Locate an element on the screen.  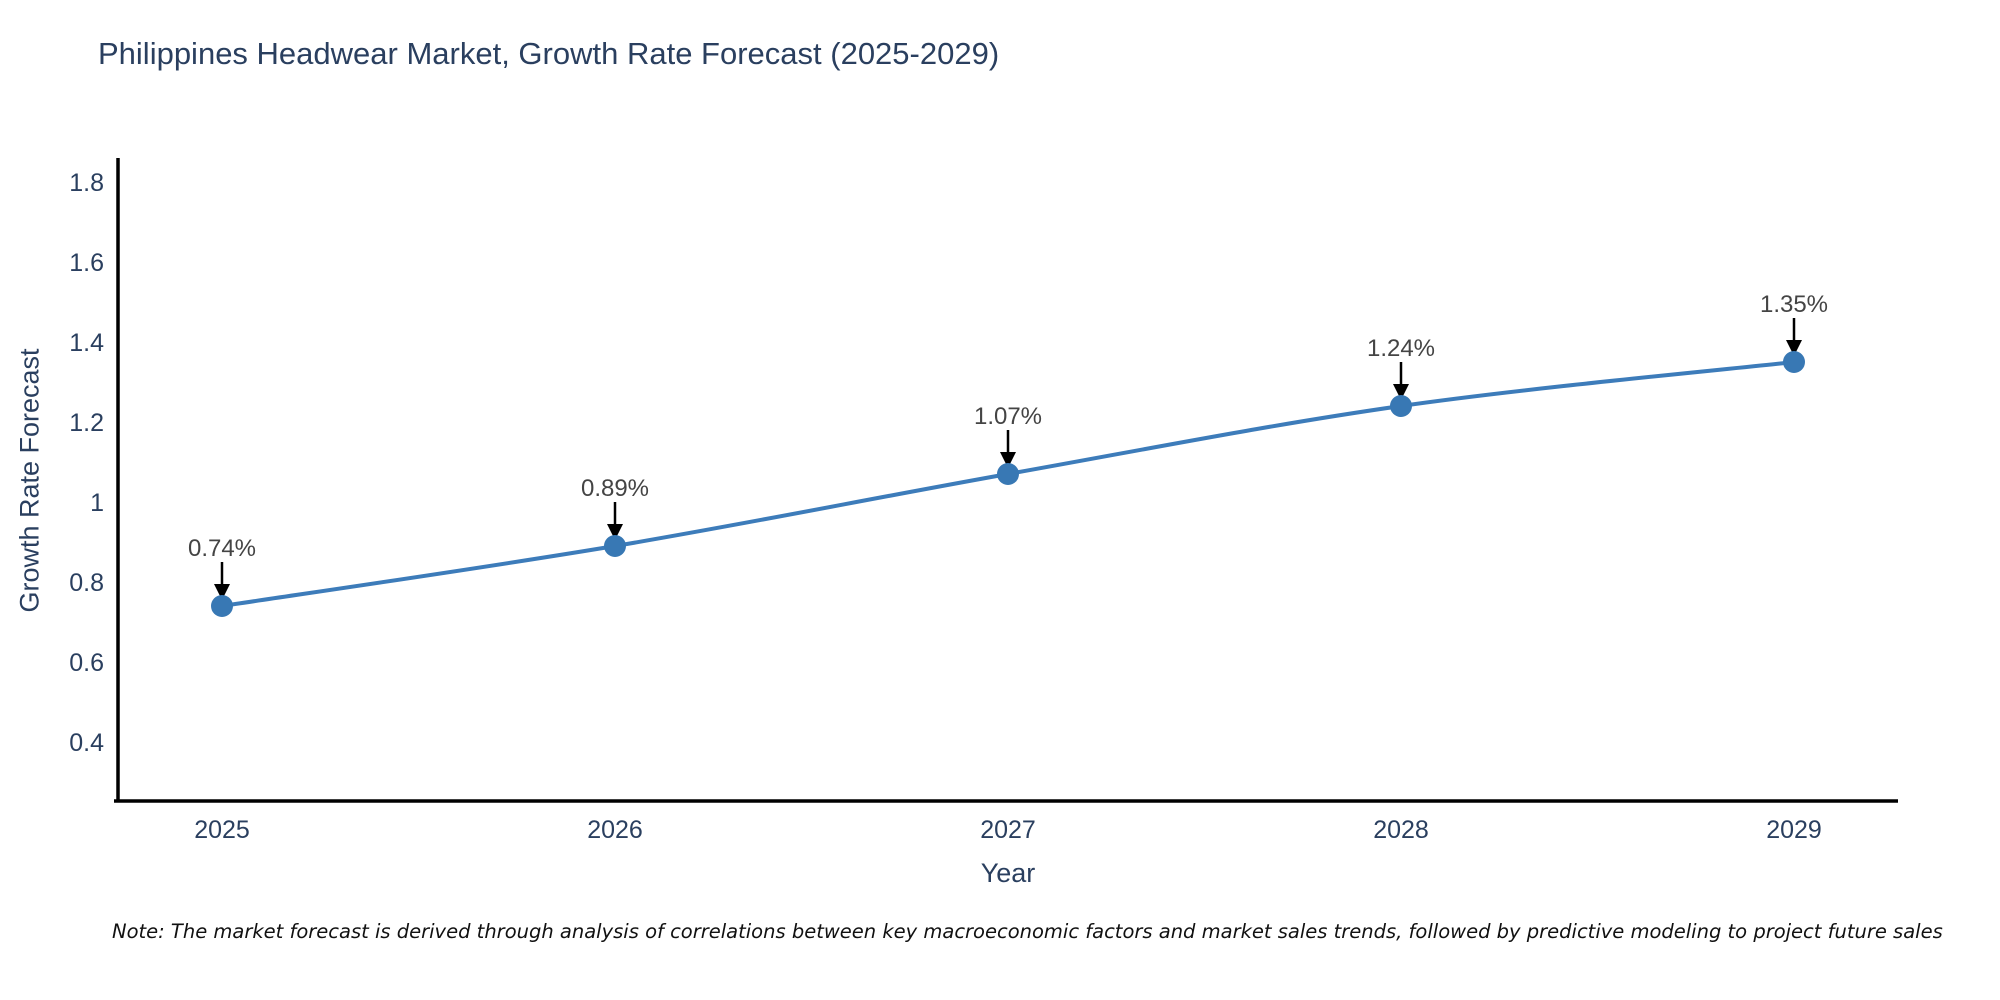
data-label: 0.74% is located at coordinates (222, 548).